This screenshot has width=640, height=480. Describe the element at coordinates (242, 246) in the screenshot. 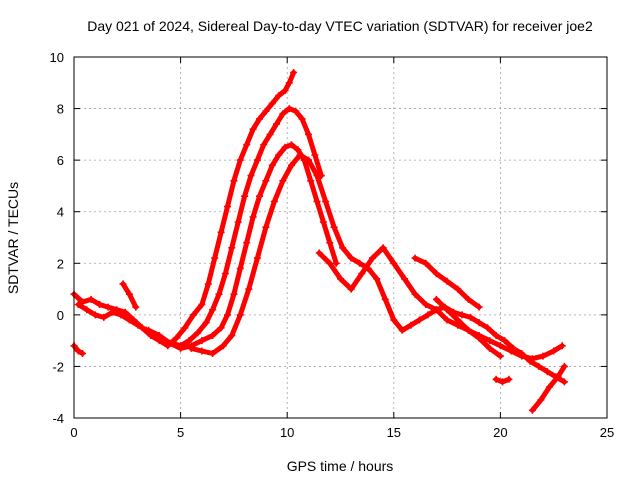

I see `series-track-c` at that location.